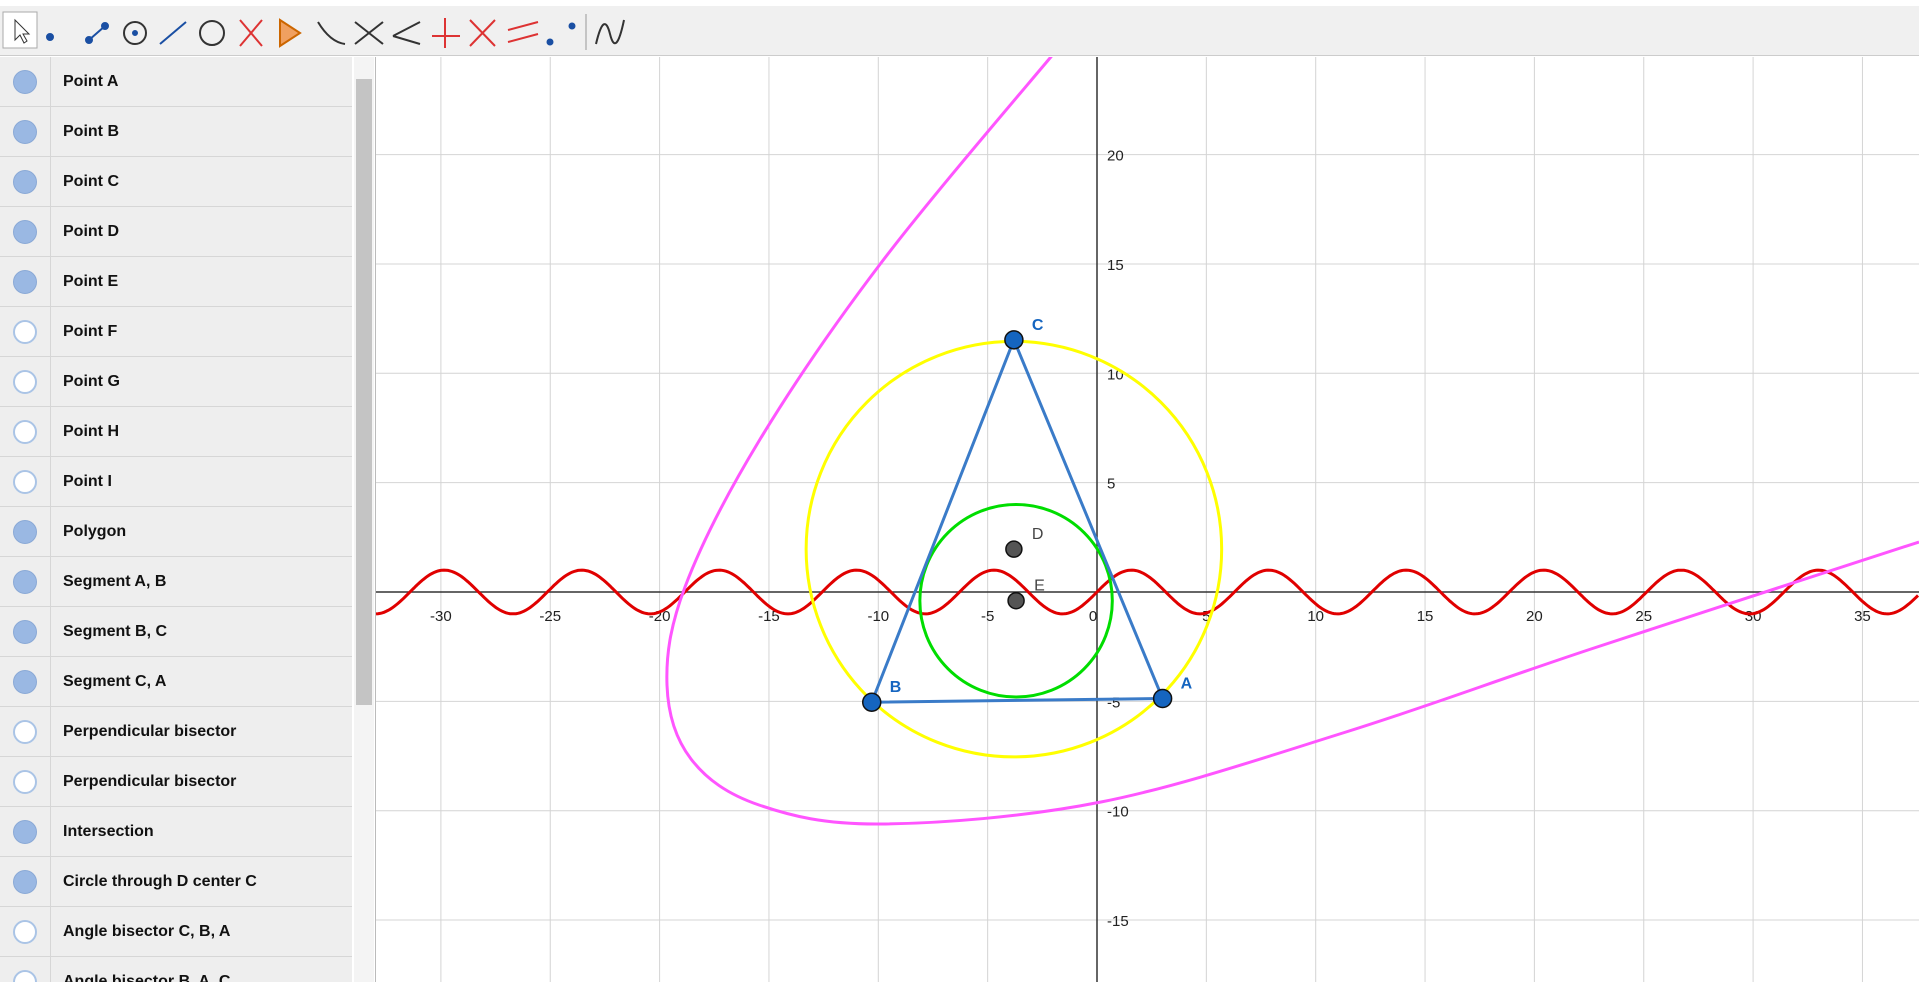  What do you see at coordinates (1643, 616) in the screenshot?
I see `x-tick-label: 25` at bounding box center [1643, 616].